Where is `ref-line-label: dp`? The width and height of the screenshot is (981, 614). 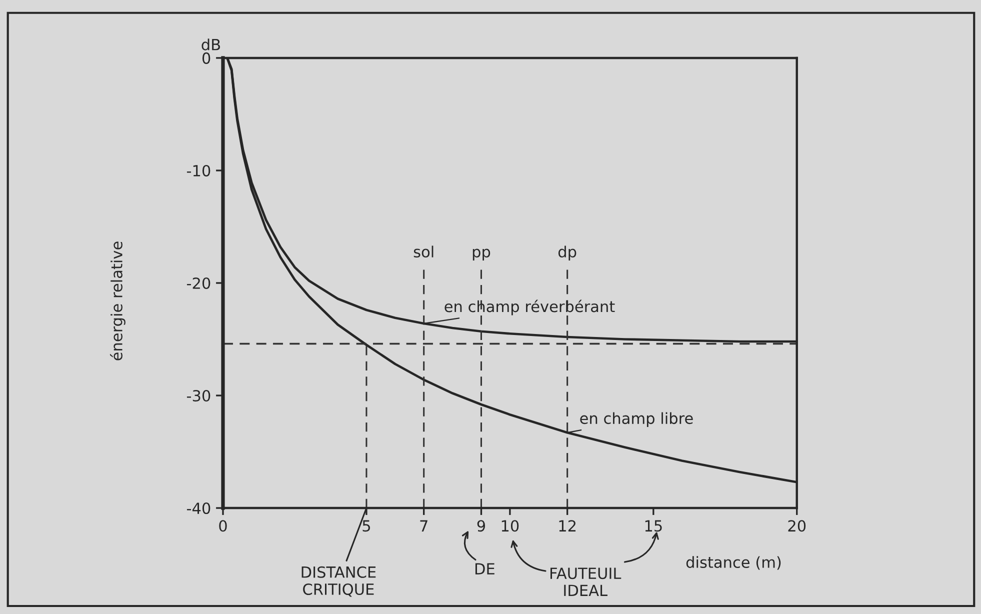
ref-line-label: dp is located at coordinates (567, 253).